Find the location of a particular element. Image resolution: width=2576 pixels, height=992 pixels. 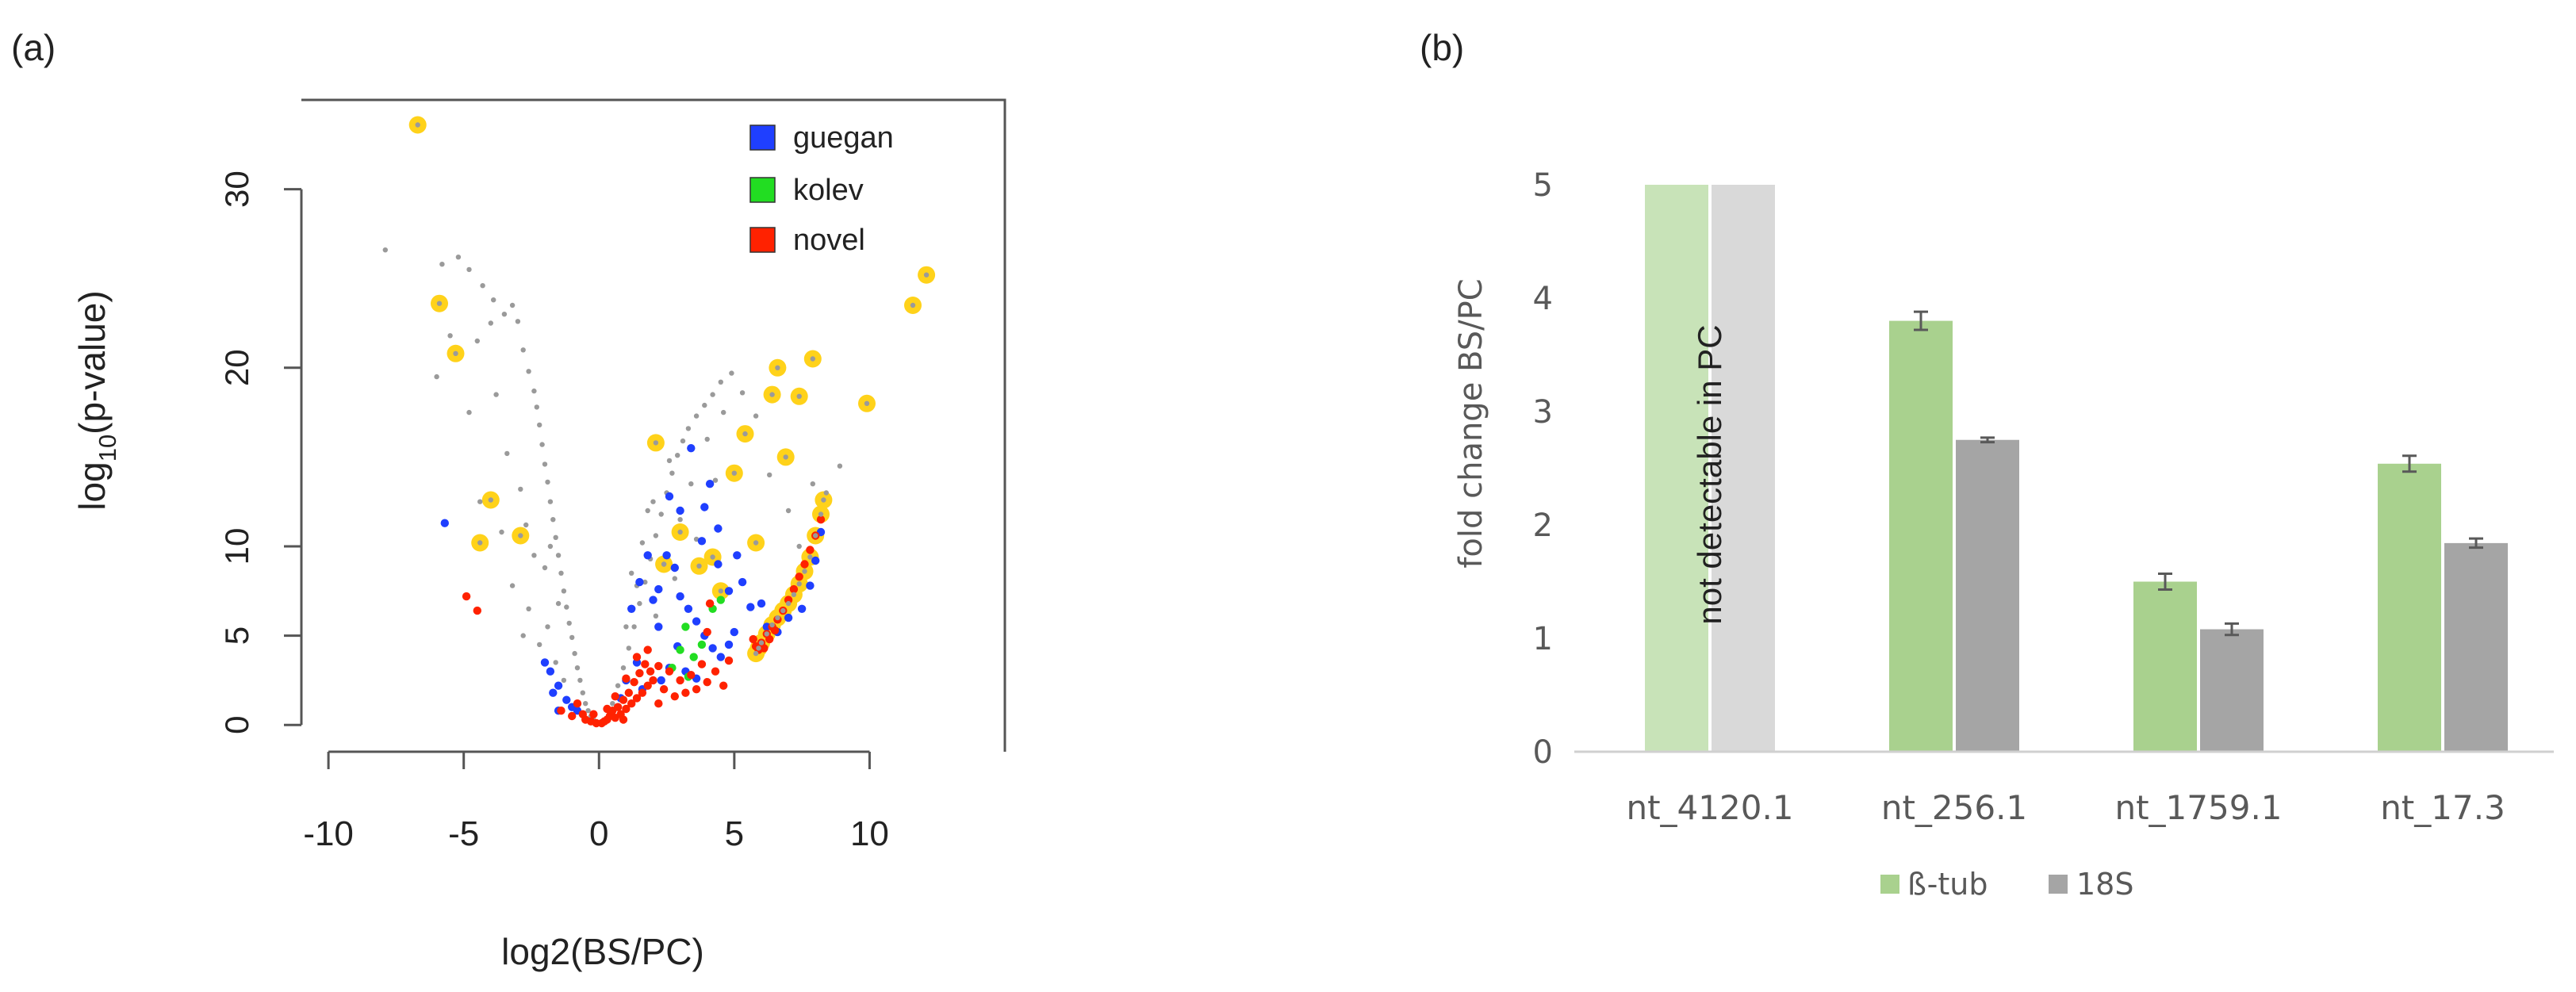

legend-label-kolev: kolev is located at coordinates (829, 190).